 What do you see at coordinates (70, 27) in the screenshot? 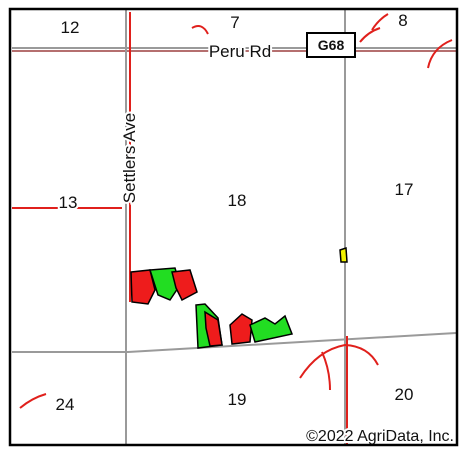
I see `section-label: 12` at bounding box center [70, 27].